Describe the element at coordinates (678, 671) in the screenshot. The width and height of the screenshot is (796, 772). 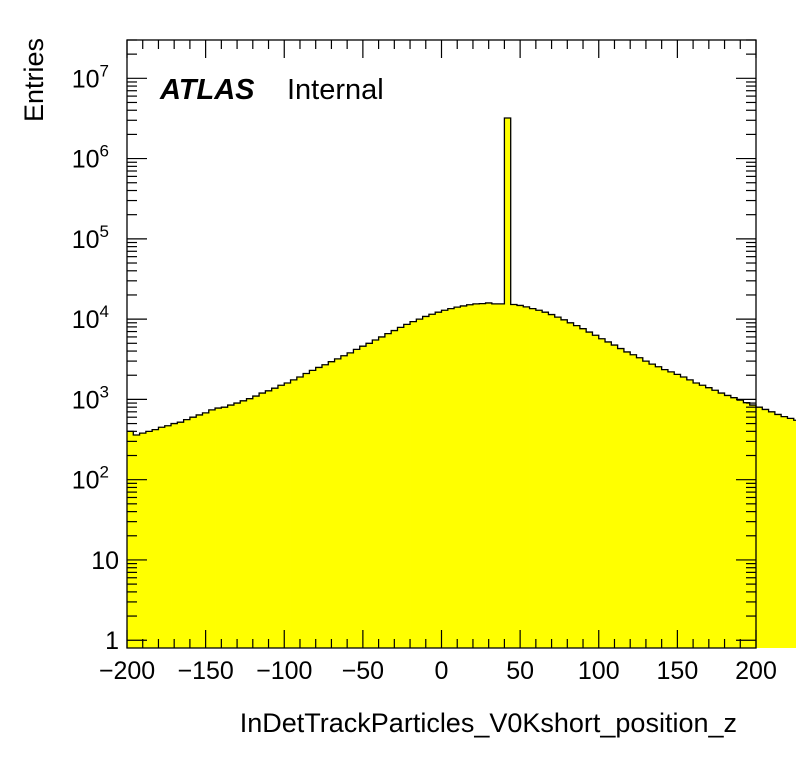
I see `x-tick-label: 150` at that location.